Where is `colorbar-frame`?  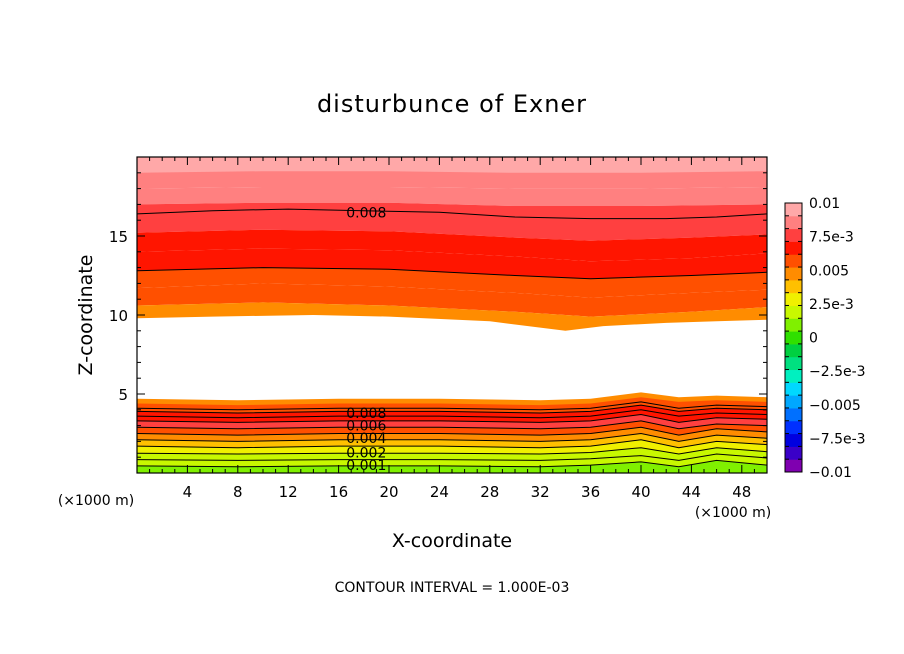 colorbar-frame is located at coordinates (793, 337).